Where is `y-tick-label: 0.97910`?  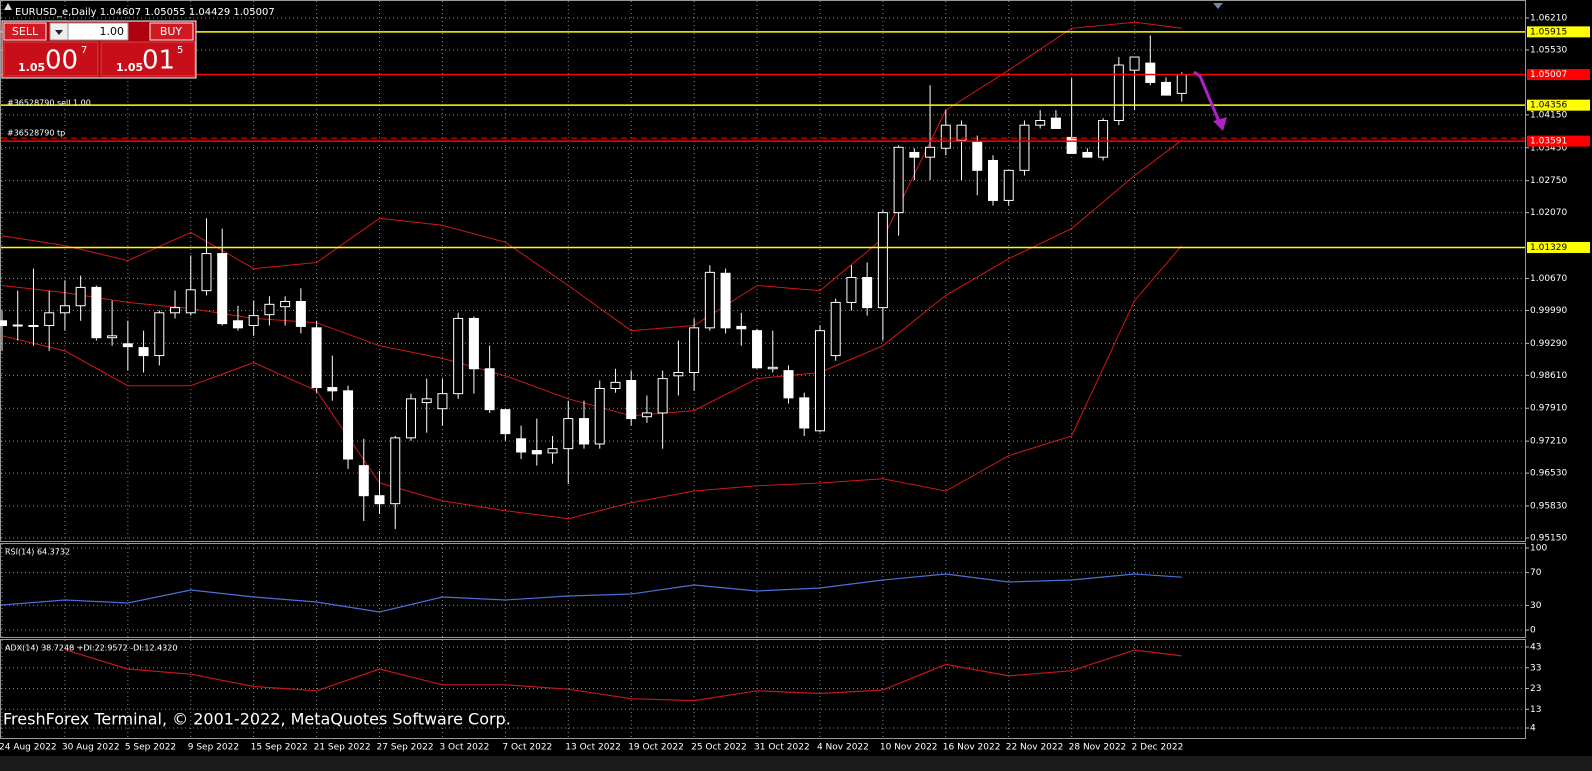 y-tick-label: 0.97910 is located at coordinates (1548, 409).